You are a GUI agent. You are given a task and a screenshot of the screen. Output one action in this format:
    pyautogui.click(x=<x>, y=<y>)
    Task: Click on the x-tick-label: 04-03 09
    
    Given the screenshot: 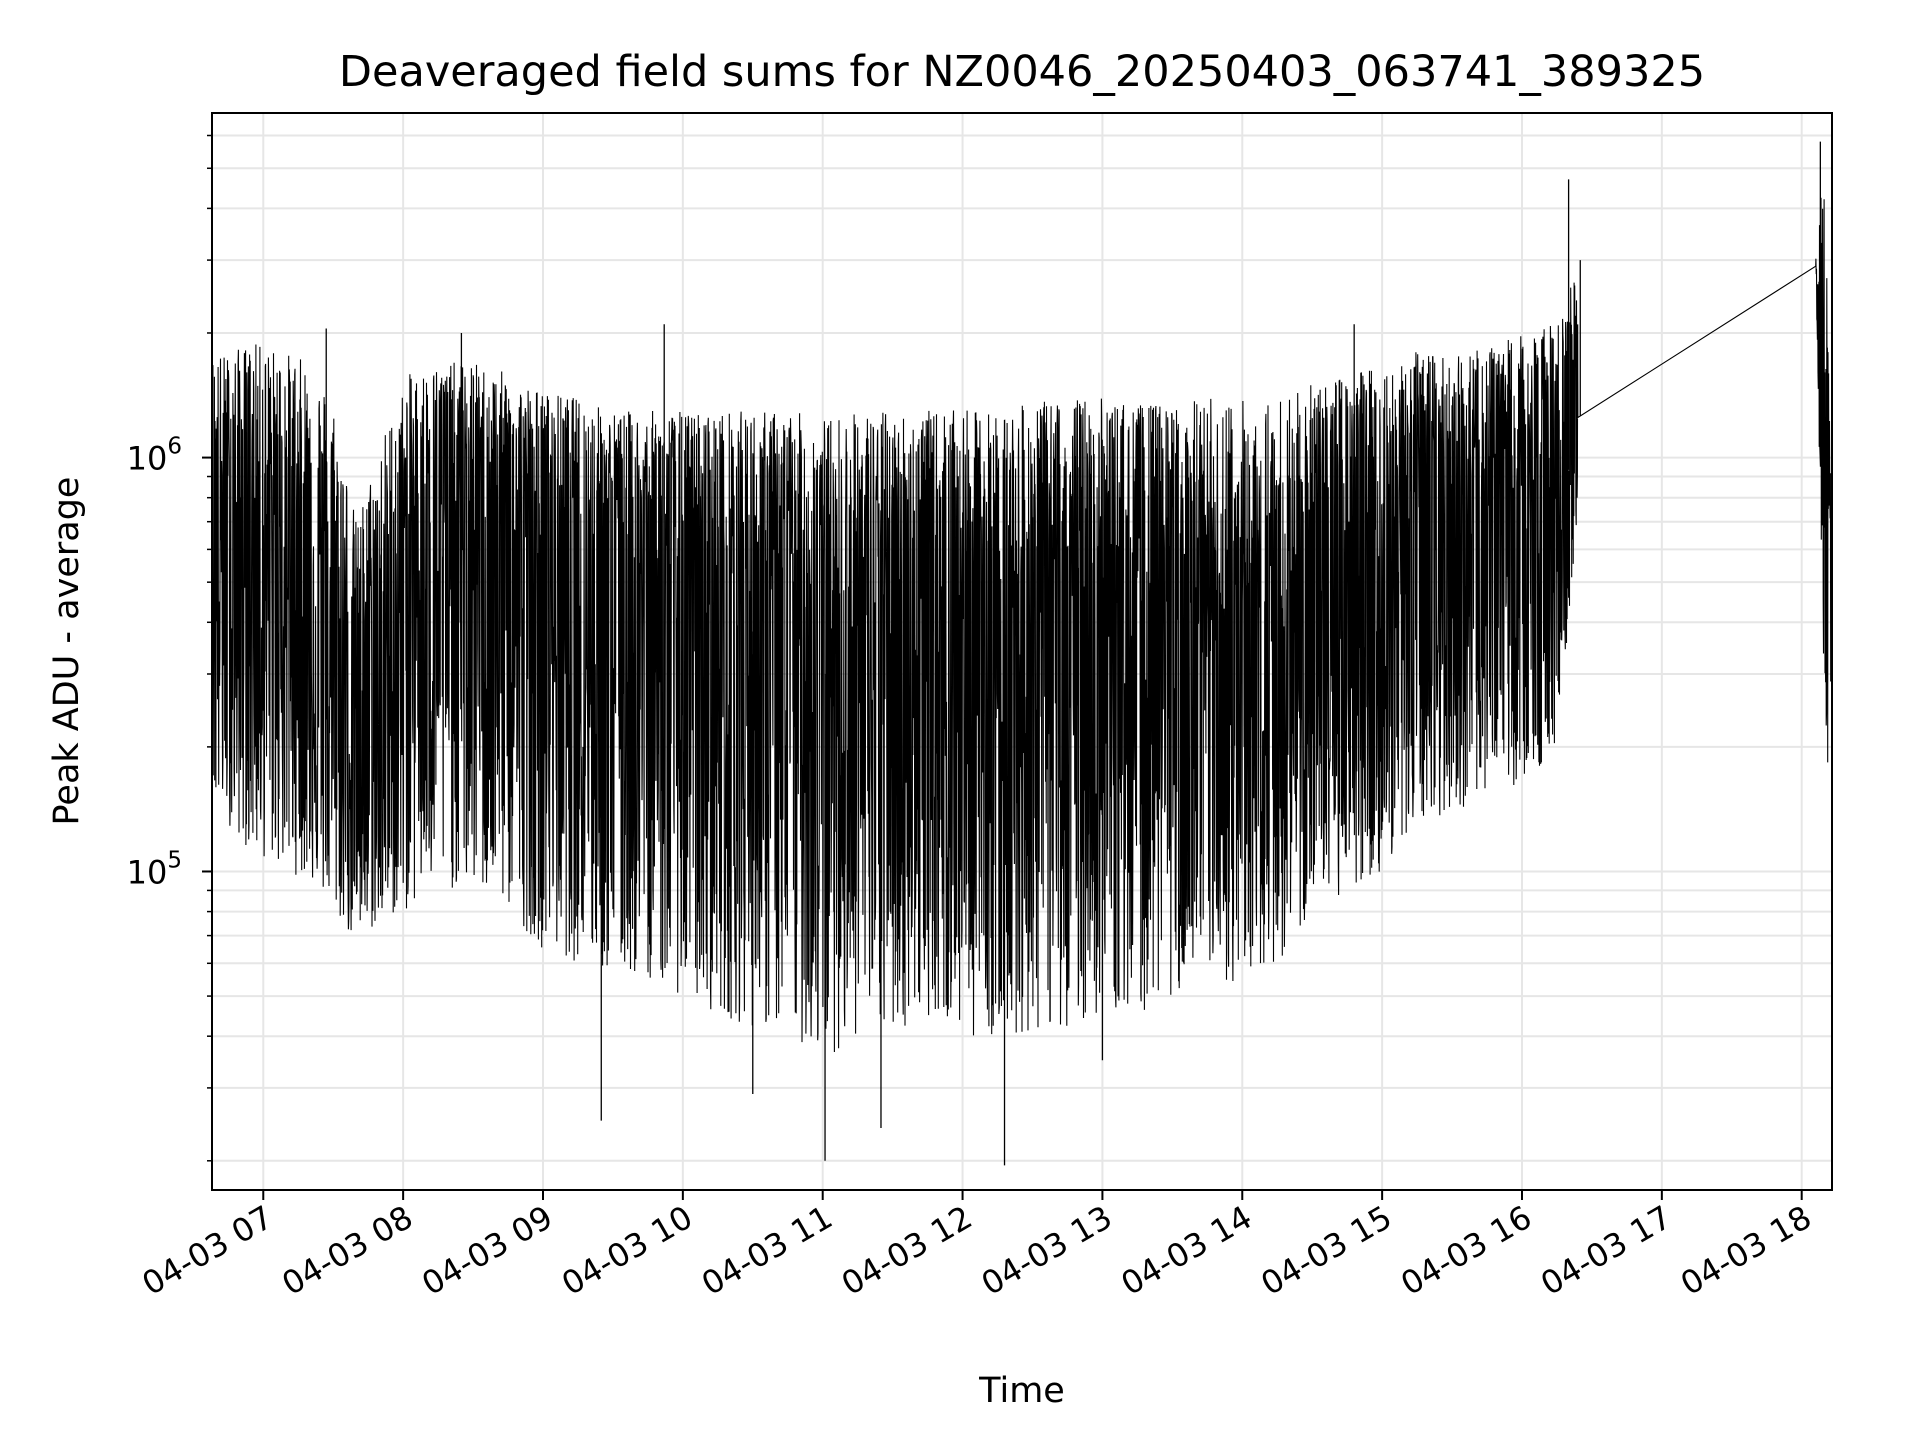 What is the action you would take?
    pyautogui.click(x=487, y=1250)
    